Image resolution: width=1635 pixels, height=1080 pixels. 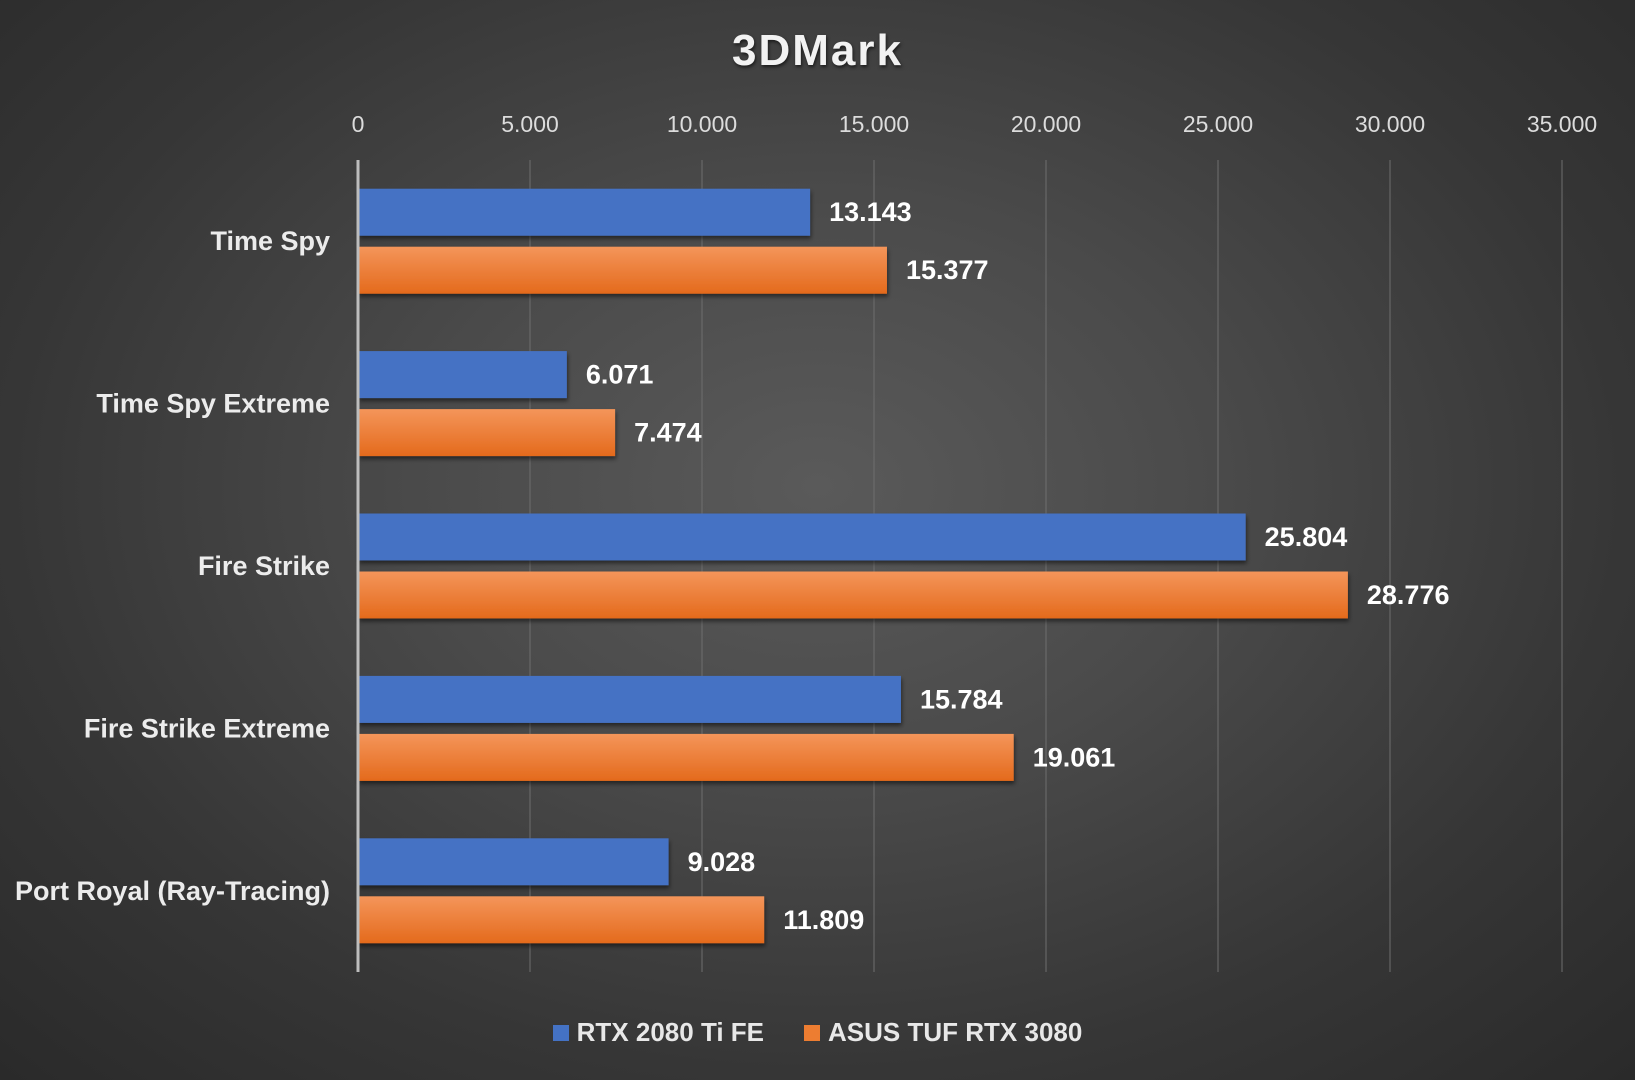 What do you see at coordinates (812, 1032) in the screenshot?
I see `legend-swatch-orange` at bounding box center [812, 1032].